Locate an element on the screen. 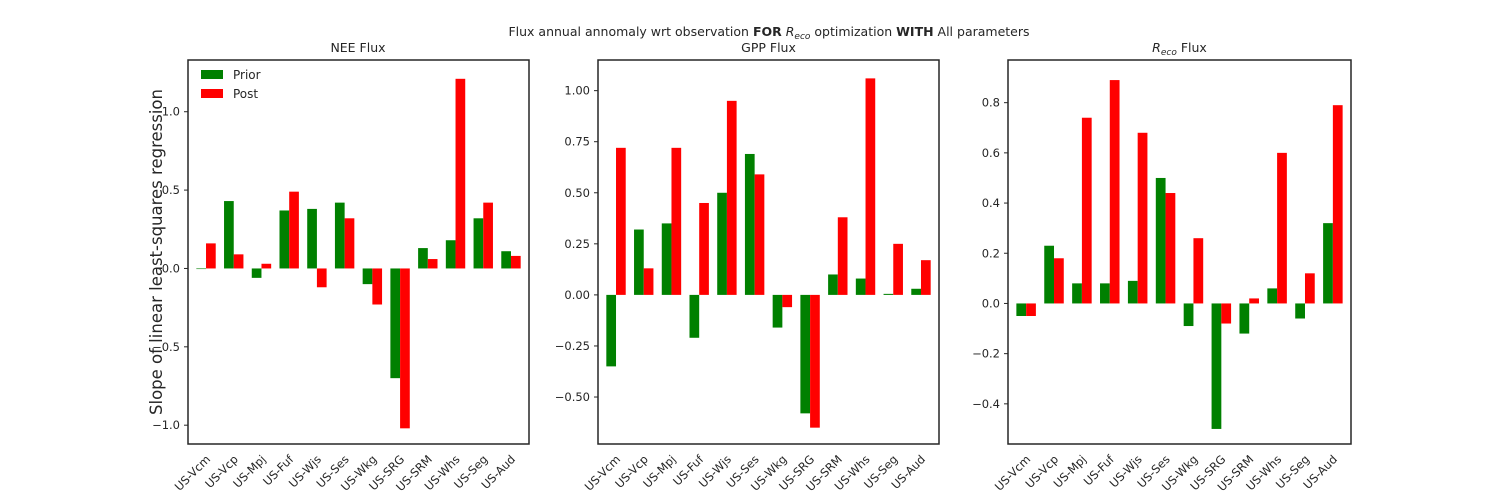 The height and width of the screenshot is (500, 1500). gpp-bar-post-us-whs is located at coordinates (870, 186).